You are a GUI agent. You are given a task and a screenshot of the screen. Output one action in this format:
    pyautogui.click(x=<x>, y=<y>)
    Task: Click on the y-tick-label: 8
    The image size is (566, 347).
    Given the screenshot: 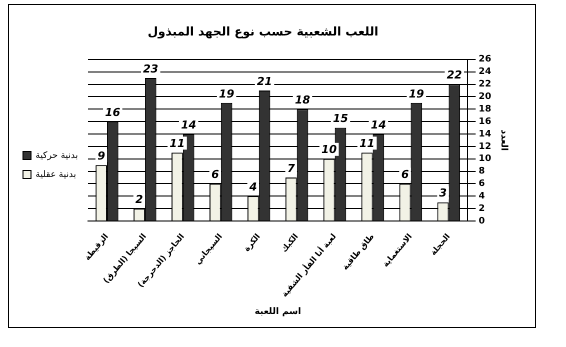 What is the action you would take?
    pyautogui.click(x=481, y=171)
    